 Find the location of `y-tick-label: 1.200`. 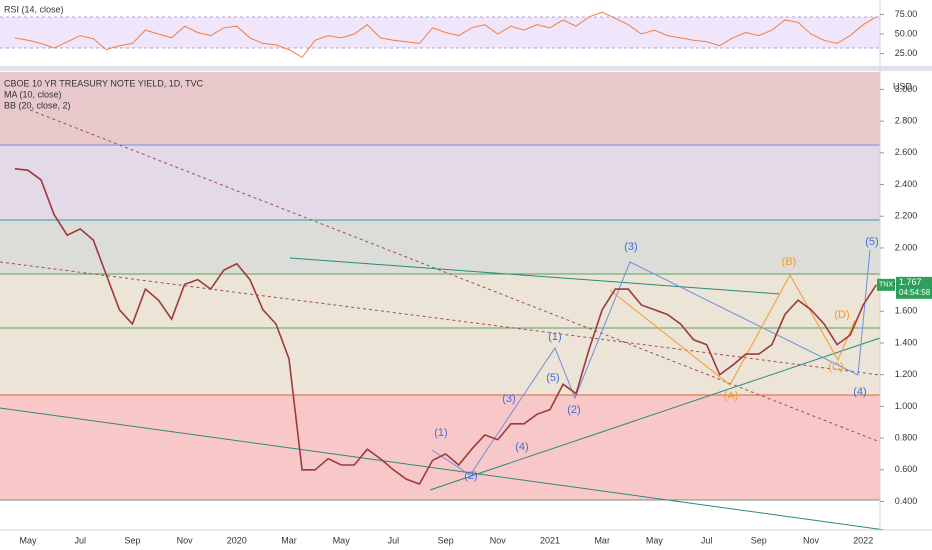

y-tick-label: 1.200 is located at coordinates (906, 374).